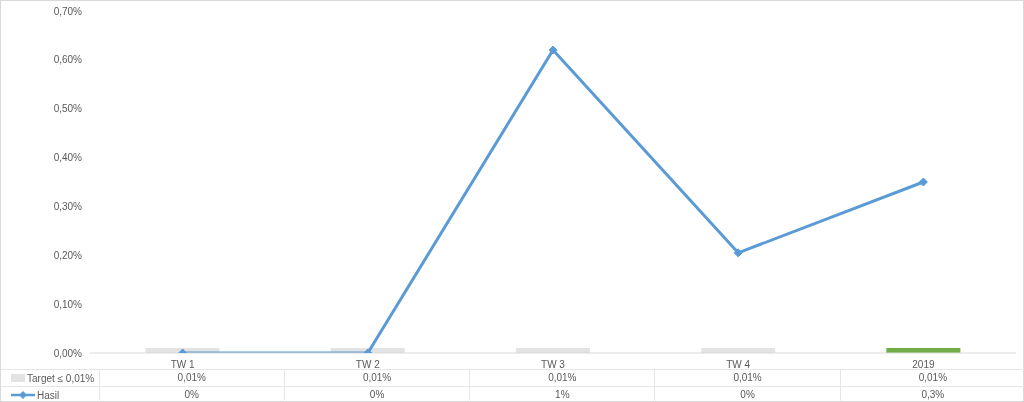 This screenshot has width=1024, height=402. Describe the element at coordinates (931, 394) in the screenshot. I see `data-label: 0,3%` at that location.